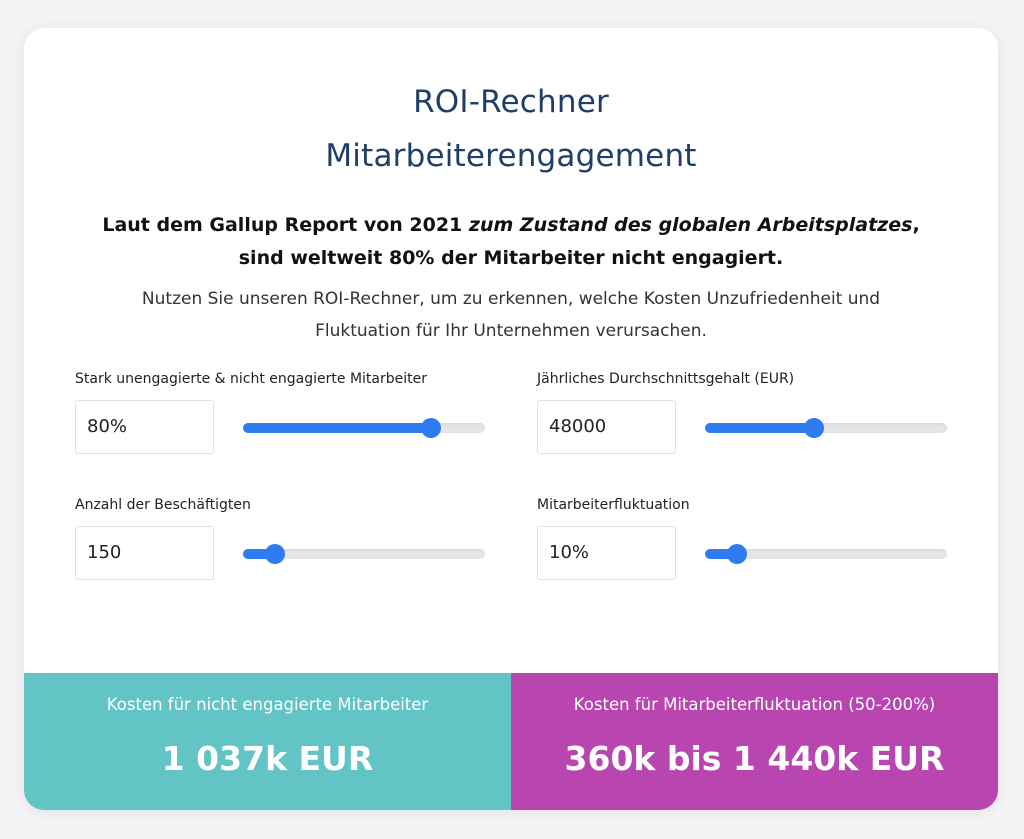 The width and height of the screenshot is (1024, 839). Describe the element at coordinates (613, 505) in the screenshot. I see `field-label: Mitarbeiterfluktuation` at that location.